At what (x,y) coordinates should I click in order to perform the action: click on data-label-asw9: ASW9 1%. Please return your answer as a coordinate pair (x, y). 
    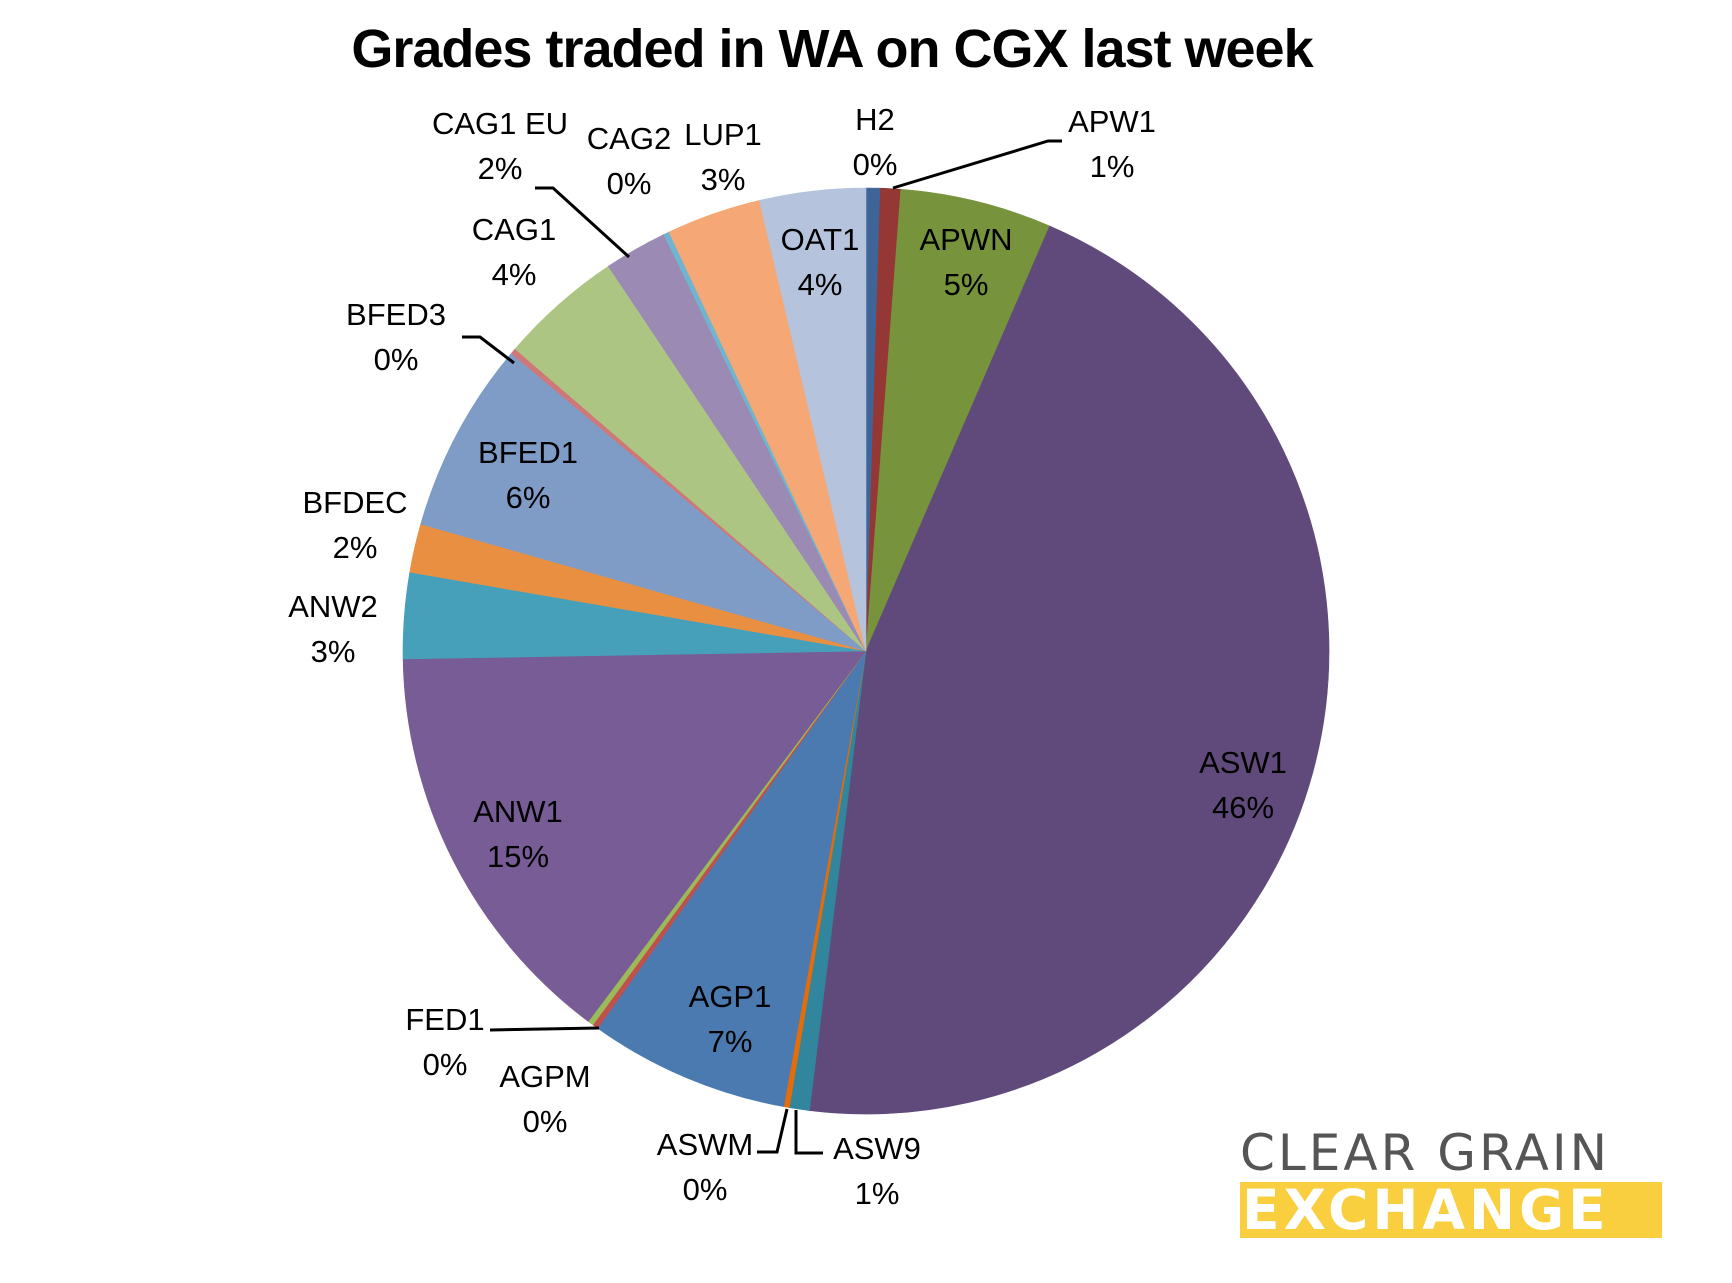
    Looking at the image, I should click on (877, 1171).